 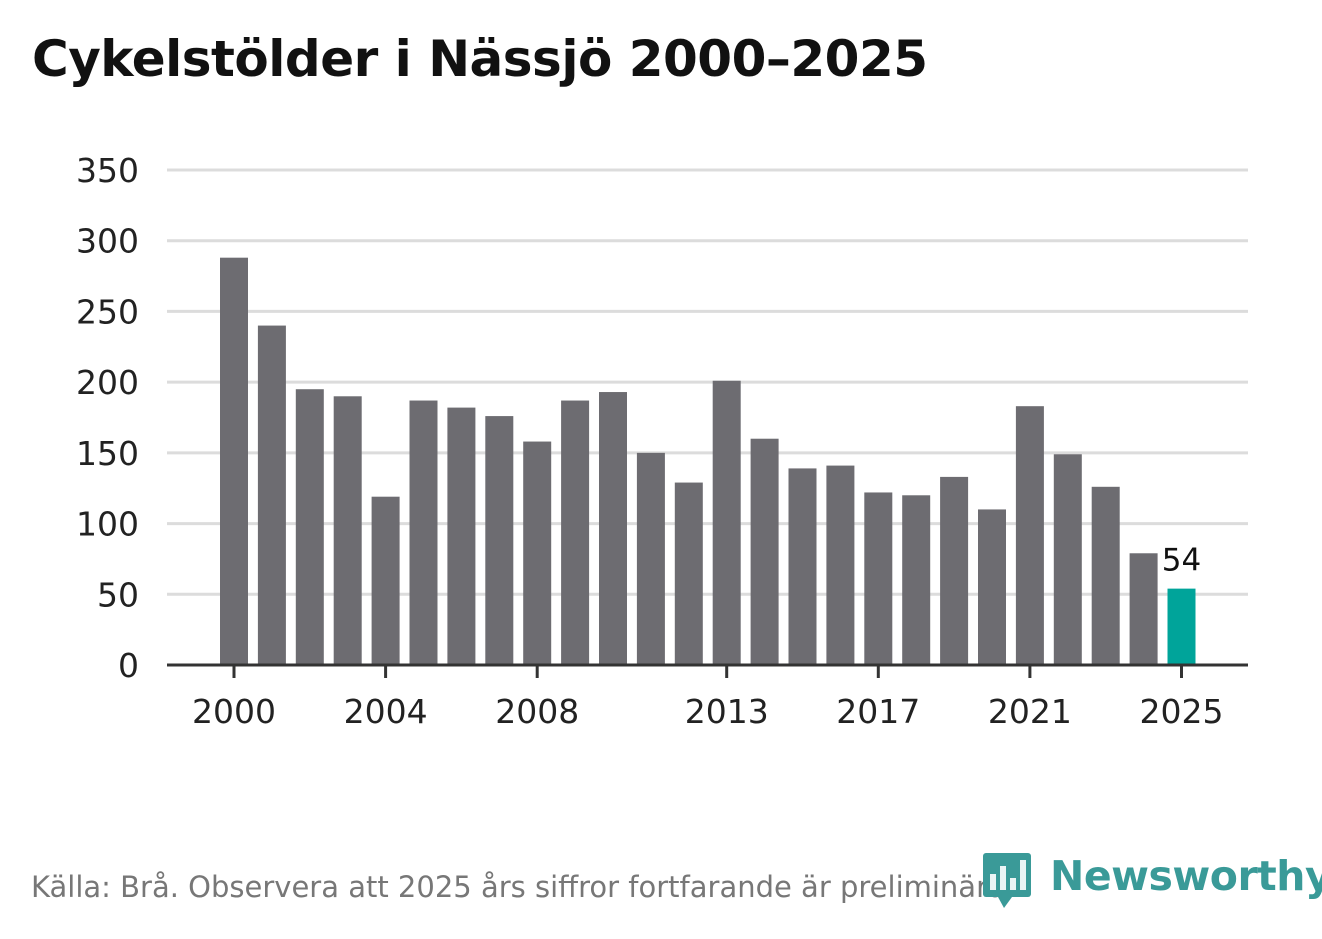 I want to click on bar-2022, so click(x=1067, y=559).